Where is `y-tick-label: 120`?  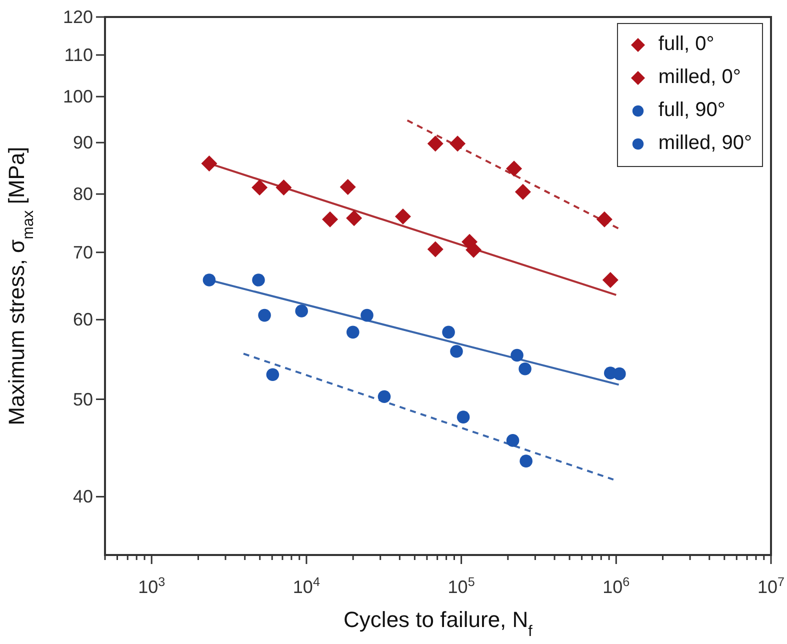 y-tick-label: 120 is located at coordinates (77, 17).